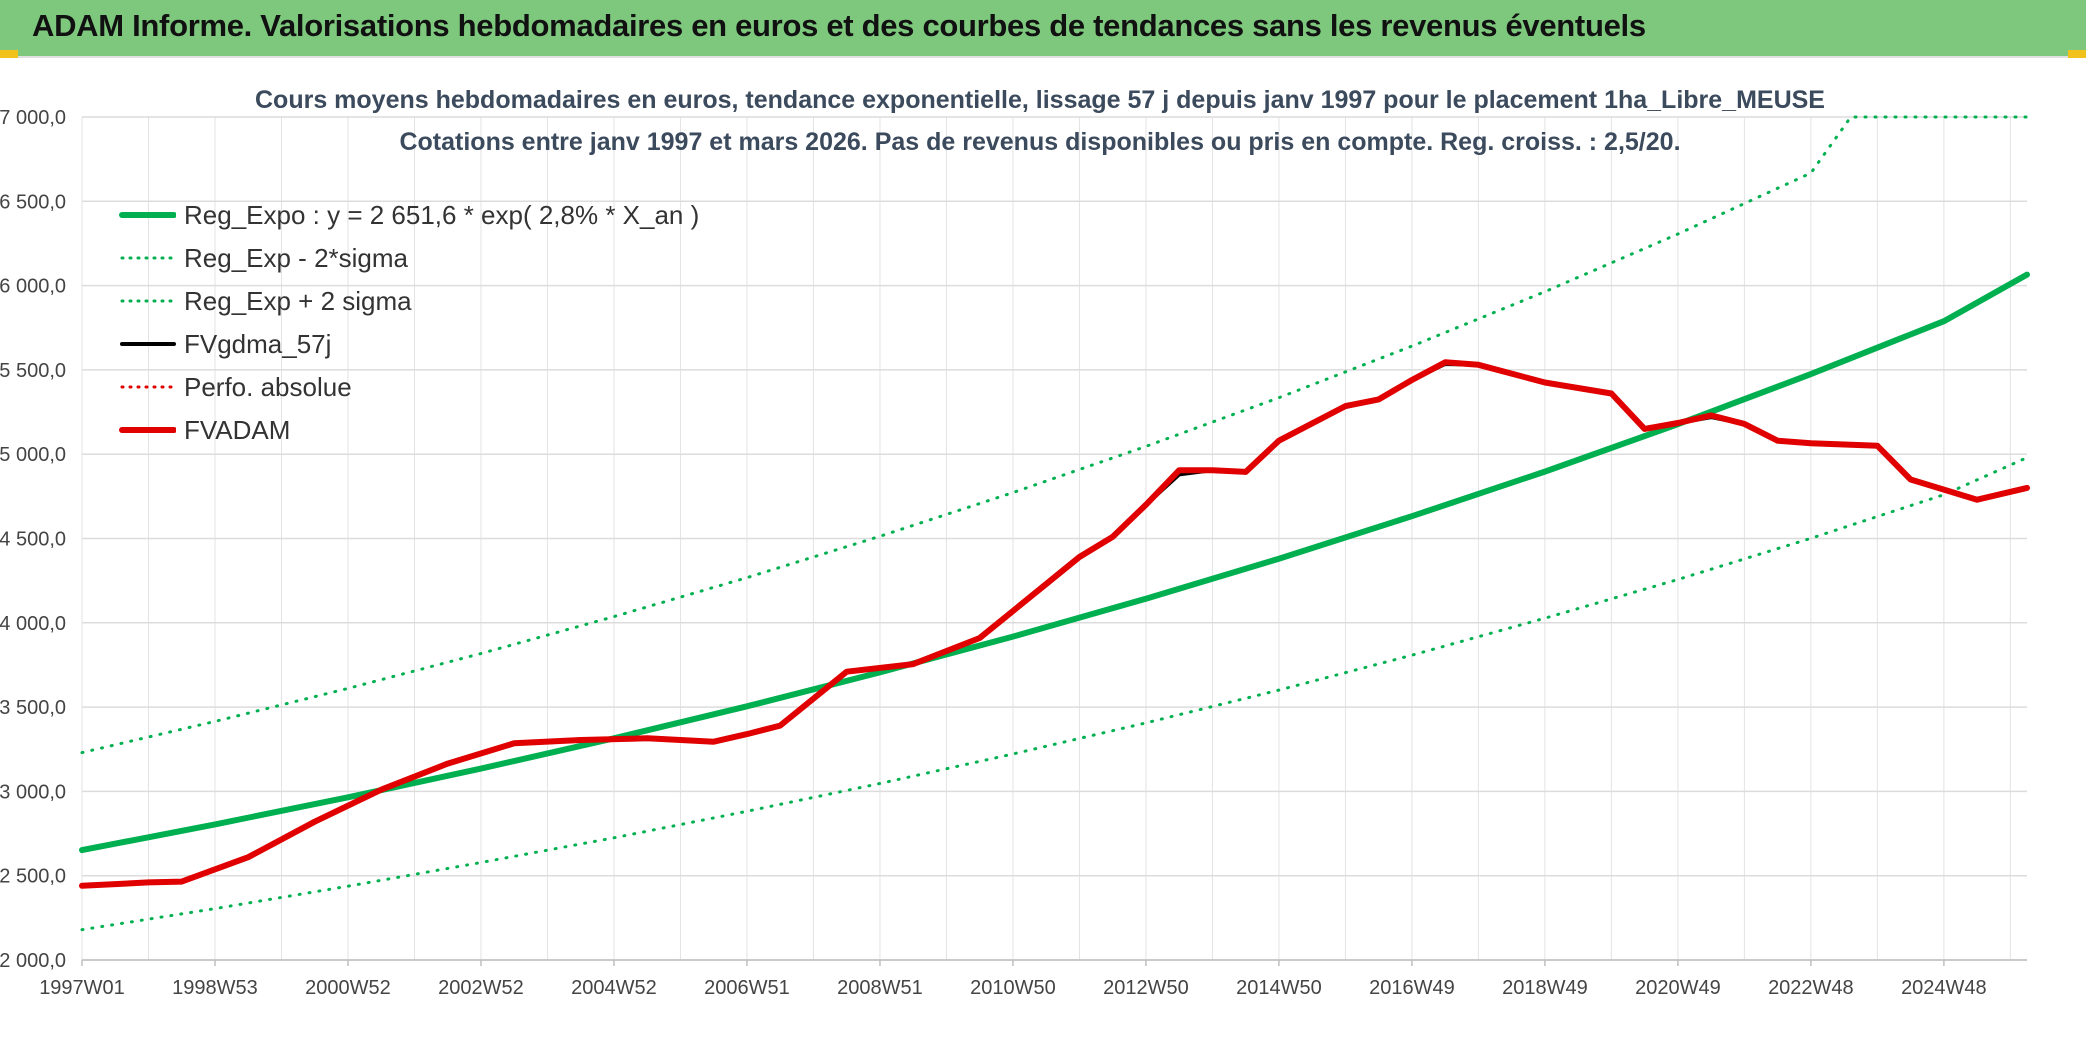 The width and height of the screenshot is (2086, 1038). What do you see at coordinates (880, 988) in the screenshot?
I see `x-tick-label: 2008W51` at bounding box center [880, 988].